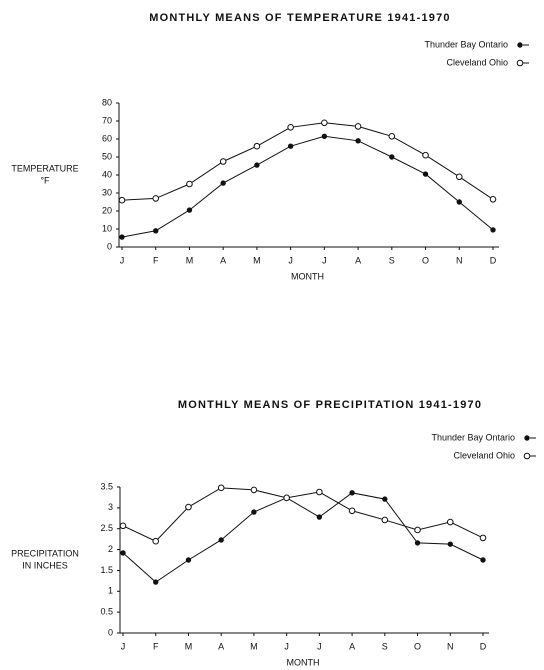 The width and height of the screenshot is (544, 670). I want to click on y-tick-label: 2.5, so click(106, 528).